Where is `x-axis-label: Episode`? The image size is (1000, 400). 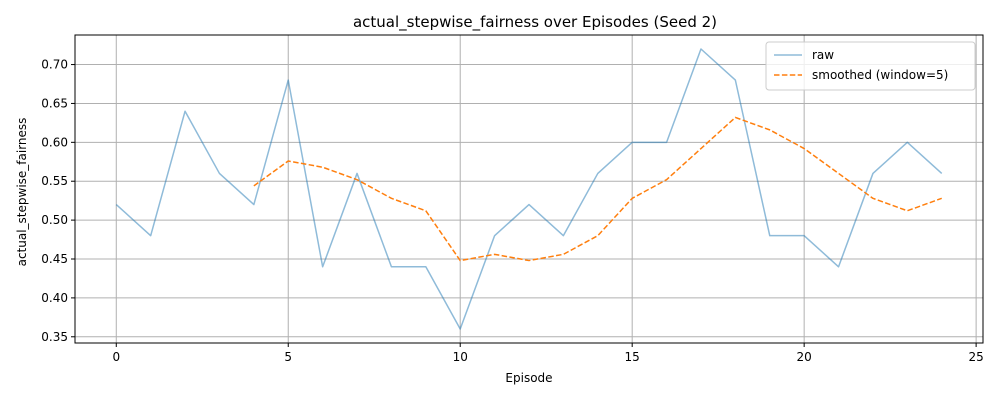
x-axis-label: Episode is located at coordinates (528, 378).